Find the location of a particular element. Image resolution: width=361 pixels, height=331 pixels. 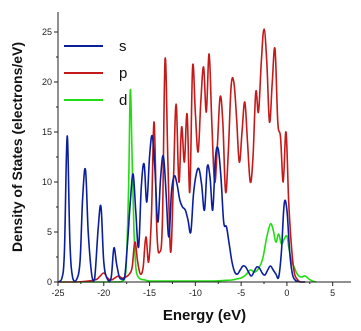

x-tick-label: -5 is located at coordinates (241, 293).